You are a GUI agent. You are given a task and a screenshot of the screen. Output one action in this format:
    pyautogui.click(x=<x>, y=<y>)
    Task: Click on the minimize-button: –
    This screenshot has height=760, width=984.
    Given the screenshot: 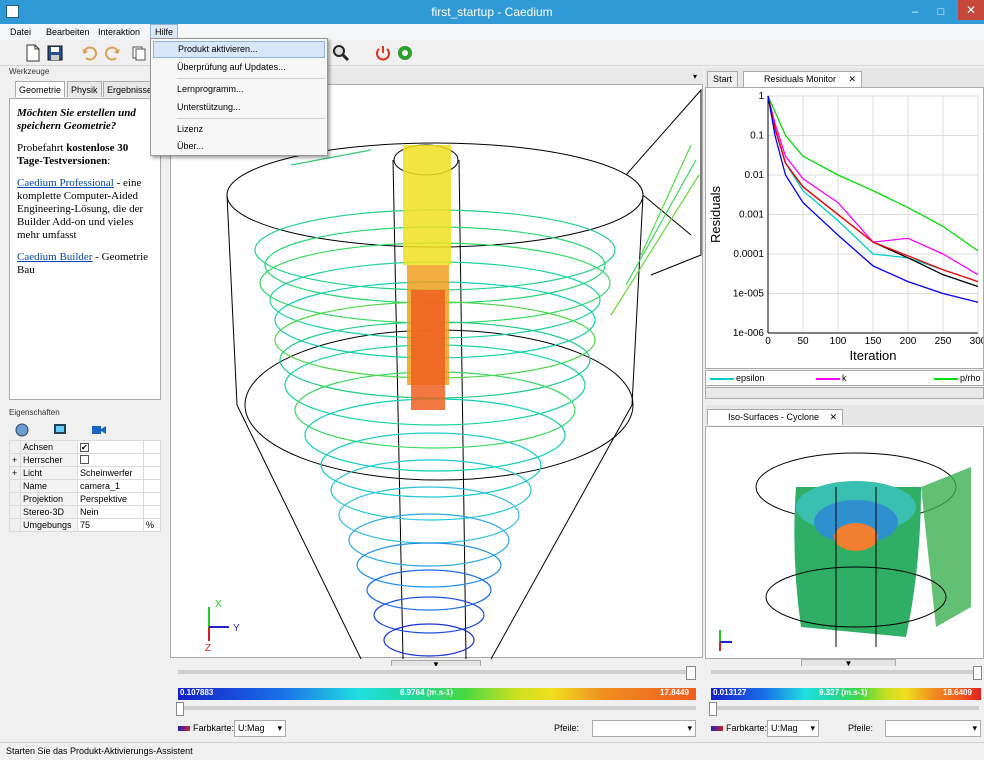 What is the action you would take?
    pyautogui.click(x=915, y=12)
    